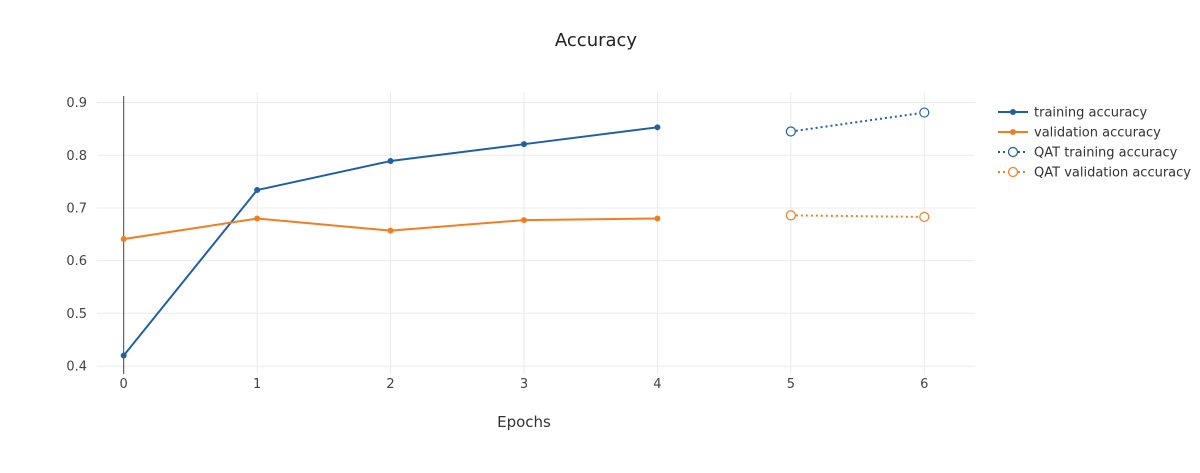  What do you see at coordinates (924, 384) in the screenshot?
I see `x-tick-label: 6` at bounding box center [924, 384].